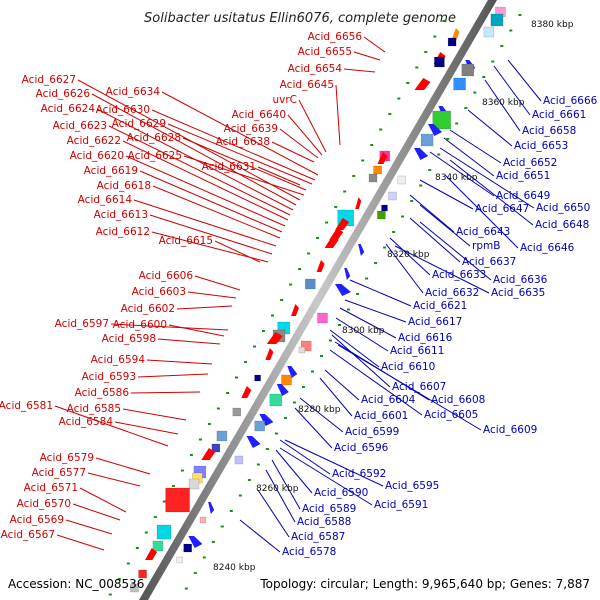 Image resolution: width=600 pixels, height=600 pixels. What do you see at coordinates (530, 163) in the screenshot?
I see `gene-label: Acid_6652` at bounding box center [530, 163].